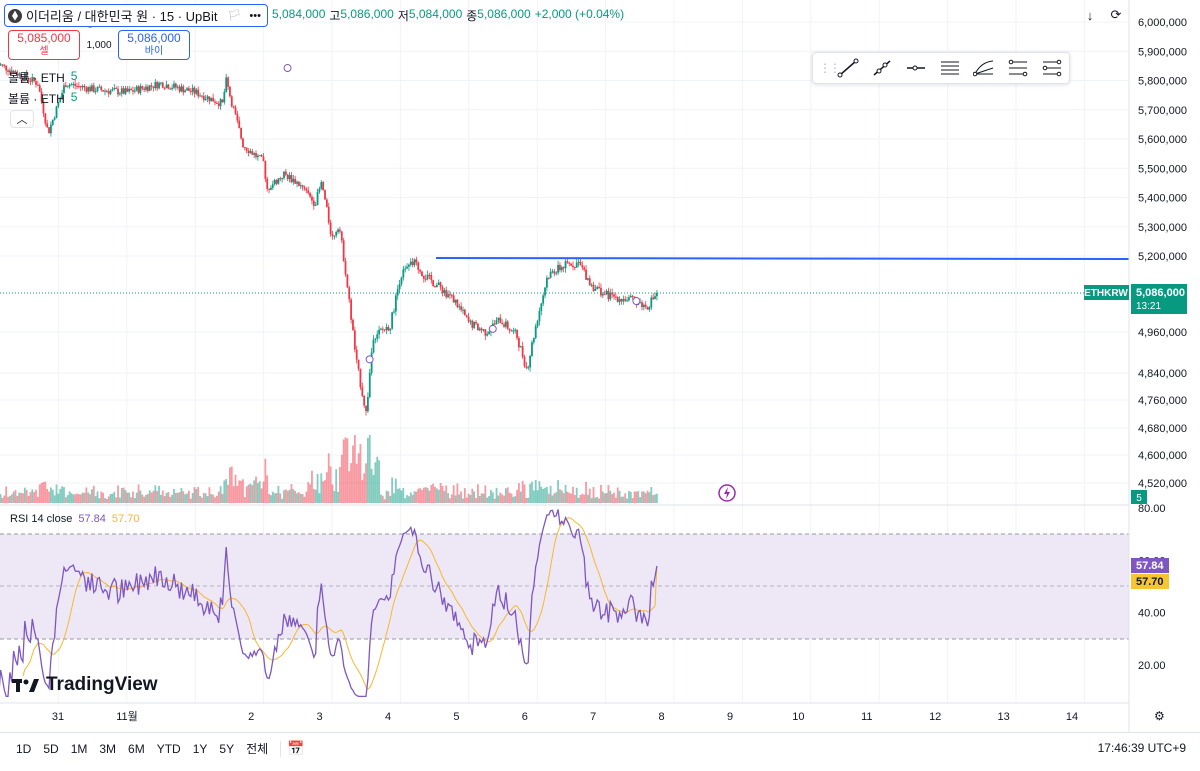  What do you see at coordinates (950, 68) in the screenshot?
I see `horizontal-lines-icon` at bounding box center [950, 68].